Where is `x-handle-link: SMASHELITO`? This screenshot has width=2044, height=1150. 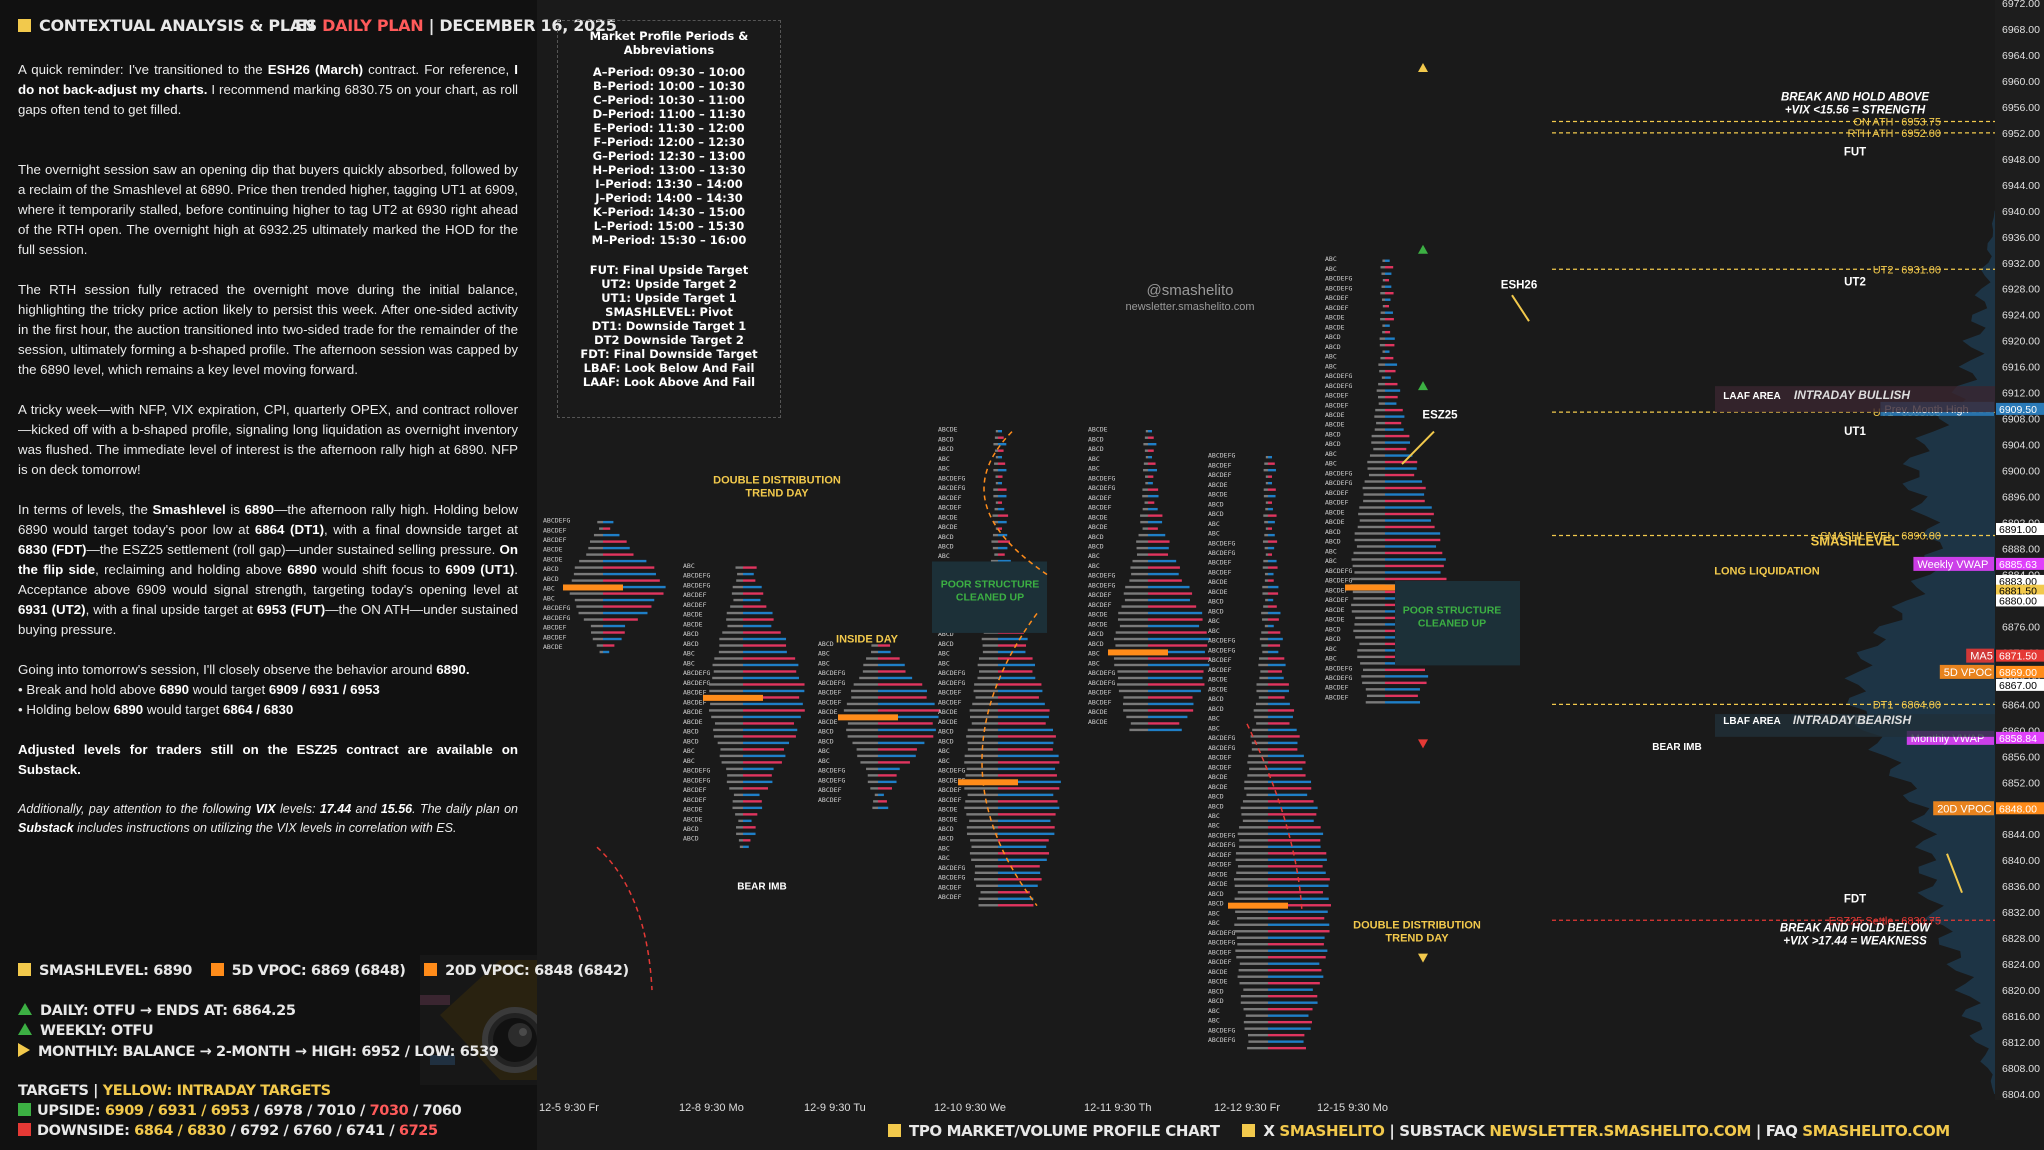 x-handle-link: SMASHELITO is located at coordinates (1332, 1131).